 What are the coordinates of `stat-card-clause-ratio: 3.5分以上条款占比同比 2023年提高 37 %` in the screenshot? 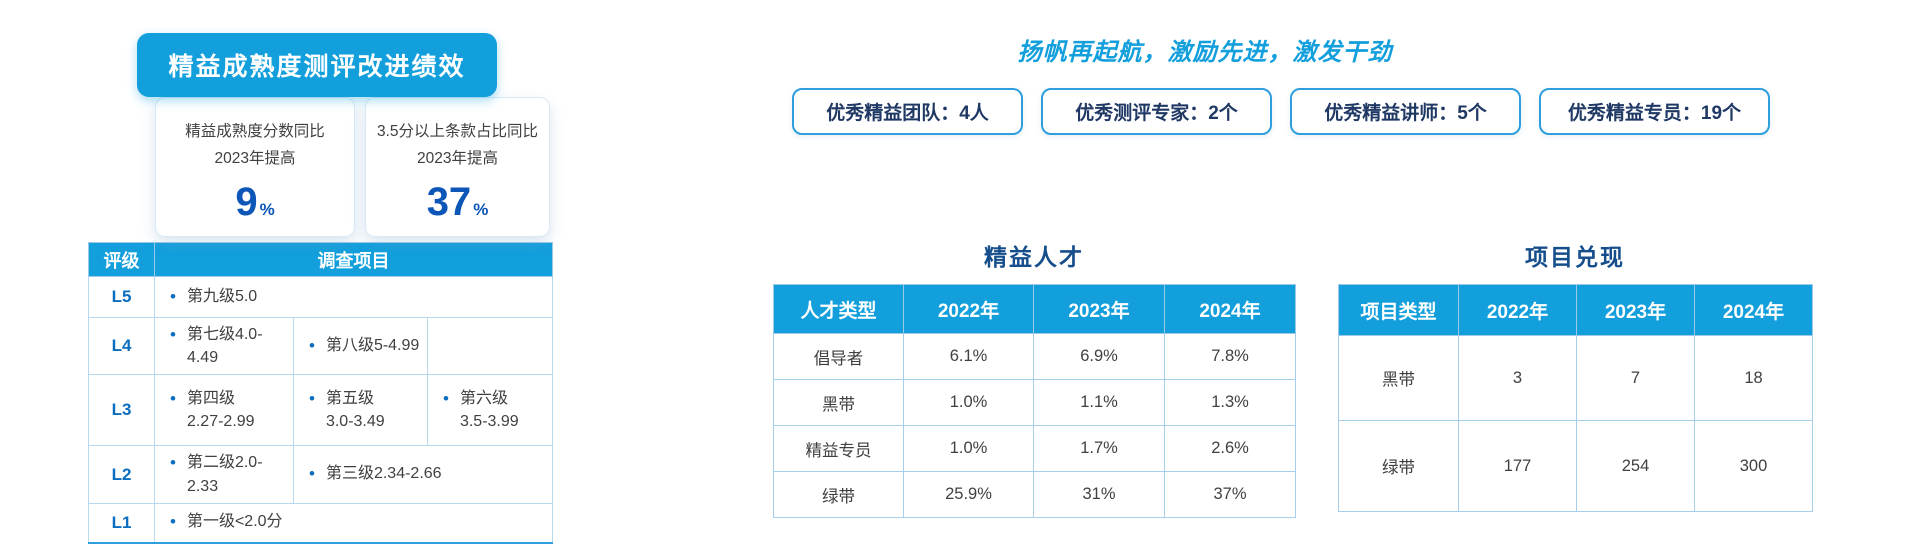 It's located at (457, 167).